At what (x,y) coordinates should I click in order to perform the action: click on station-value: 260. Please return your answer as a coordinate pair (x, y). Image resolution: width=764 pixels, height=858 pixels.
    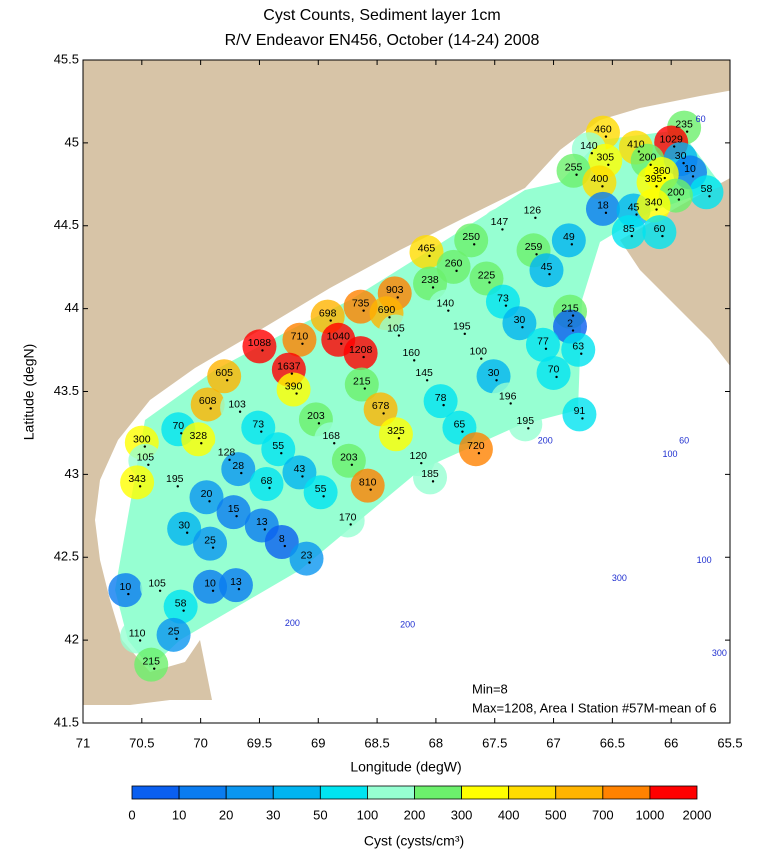
    Looking at the image, I should click on (454, 264).